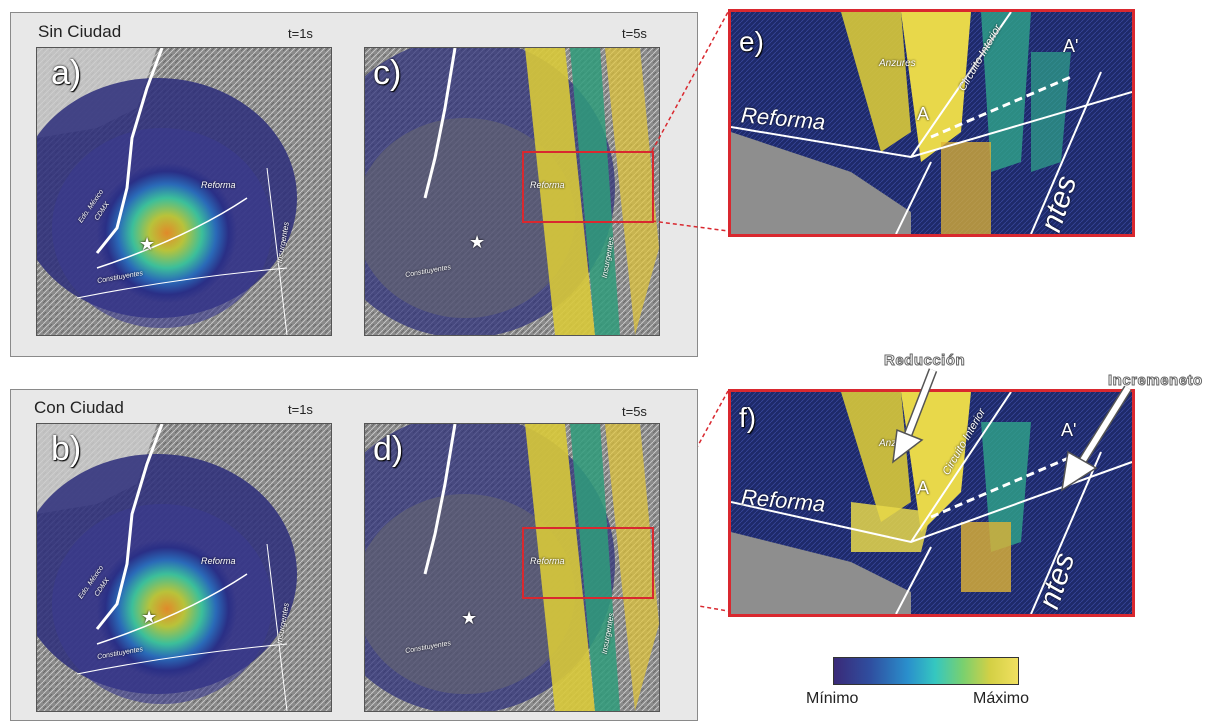 The image size is (1221, 727). I want to click on top-group-title: Sin Ciudad, so click(80, 31).